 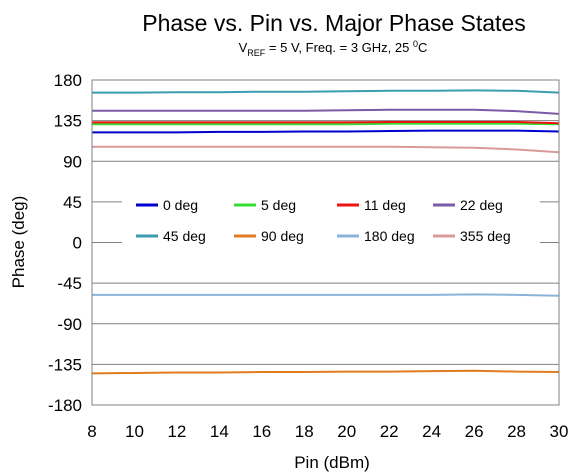 What do you see at coordinates (326, 149) in the screenshot?
I see `series-line-355-deg` at bounding box center [326, 149].